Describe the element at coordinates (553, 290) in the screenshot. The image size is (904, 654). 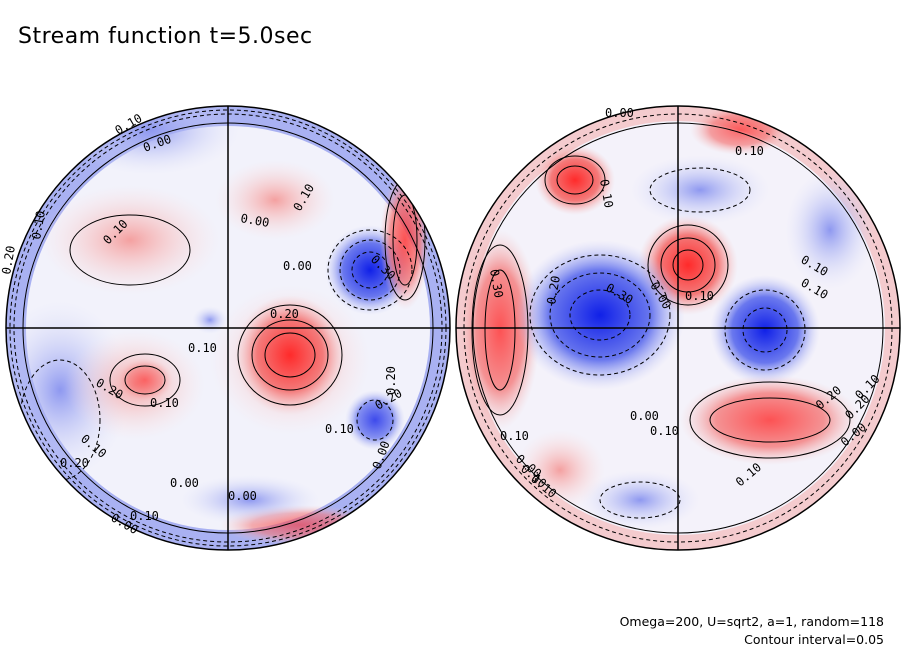
I see `right-contour-label: 0.20` at that location.